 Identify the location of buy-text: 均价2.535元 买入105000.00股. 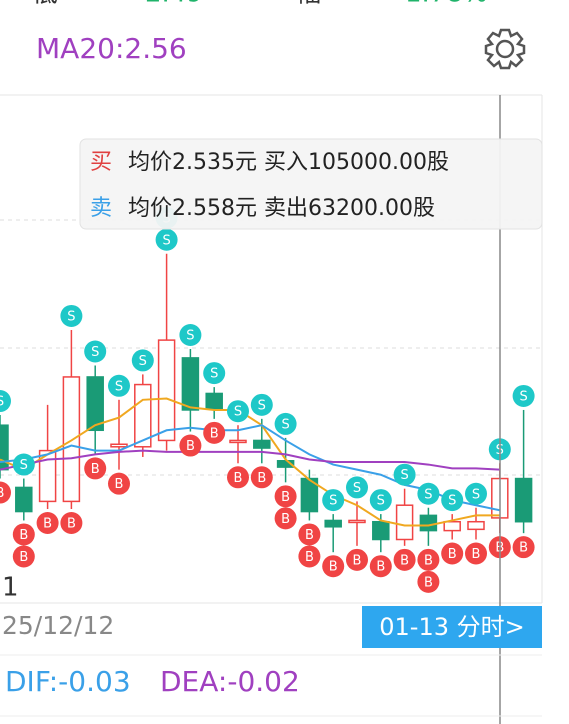
(288, 162).